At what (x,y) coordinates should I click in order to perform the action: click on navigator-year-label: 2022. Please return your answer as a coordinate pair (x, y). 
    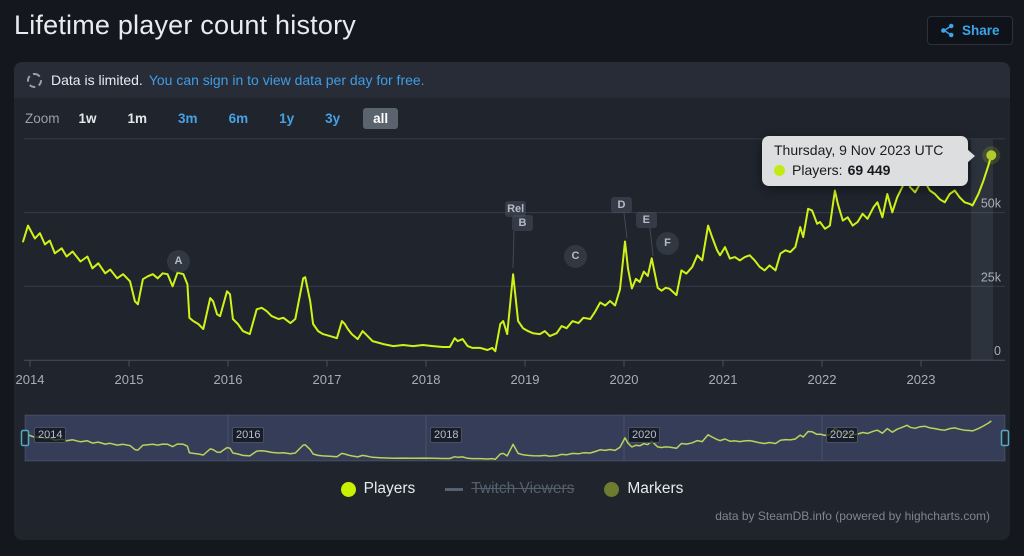
    Looking at the image, I should click on (842, 435).